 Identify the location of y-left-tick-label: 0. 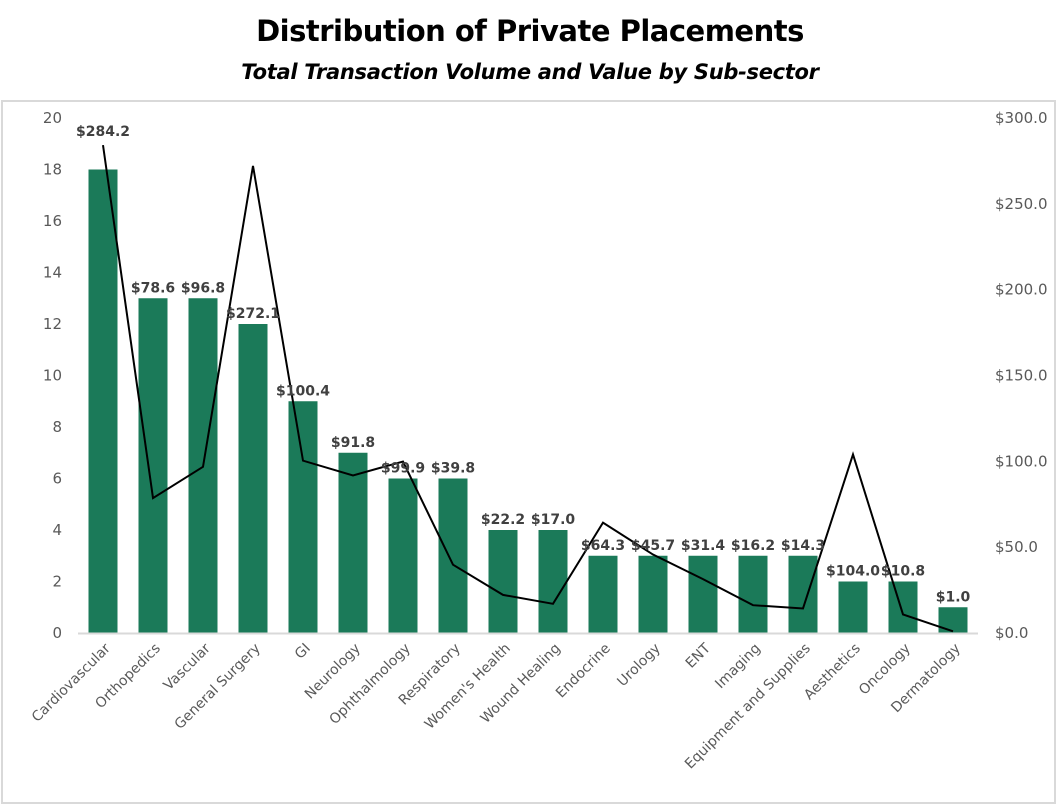
(57, 633).